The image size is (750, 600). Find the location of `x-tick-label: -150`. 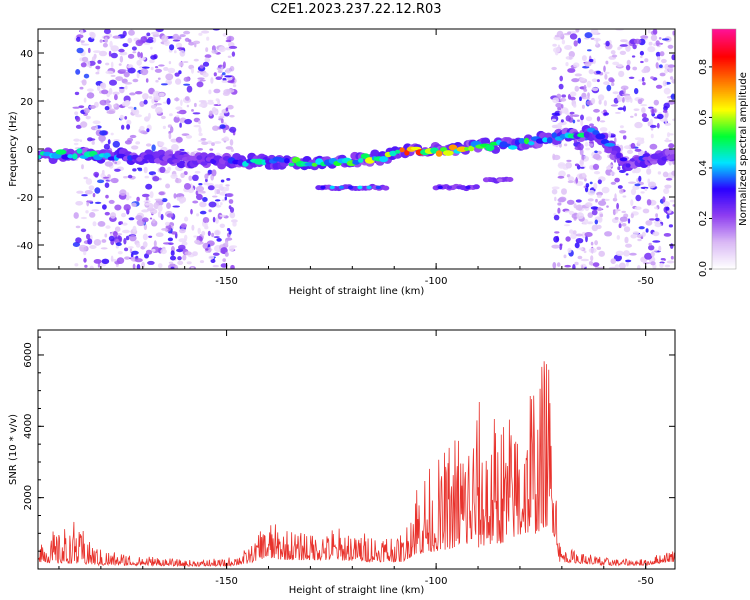

x-tick-label: -150 is located at coordinates (226, 281).